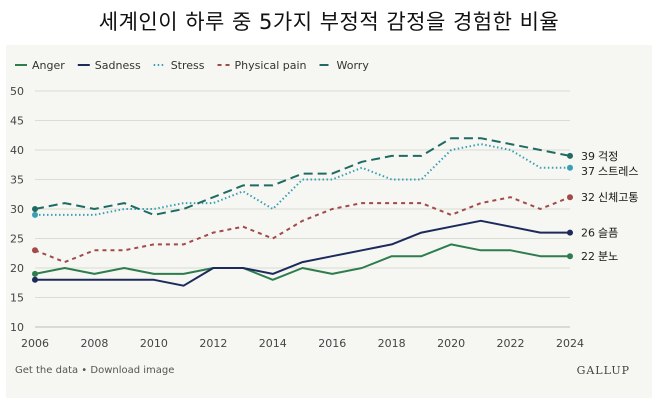 The height and width of the screenshot is (403, 658). What do you see at coordinates (273, 343) in the screenshot?
I see `x-tick-label-2014: 2014` at bounding box center [273, 343].